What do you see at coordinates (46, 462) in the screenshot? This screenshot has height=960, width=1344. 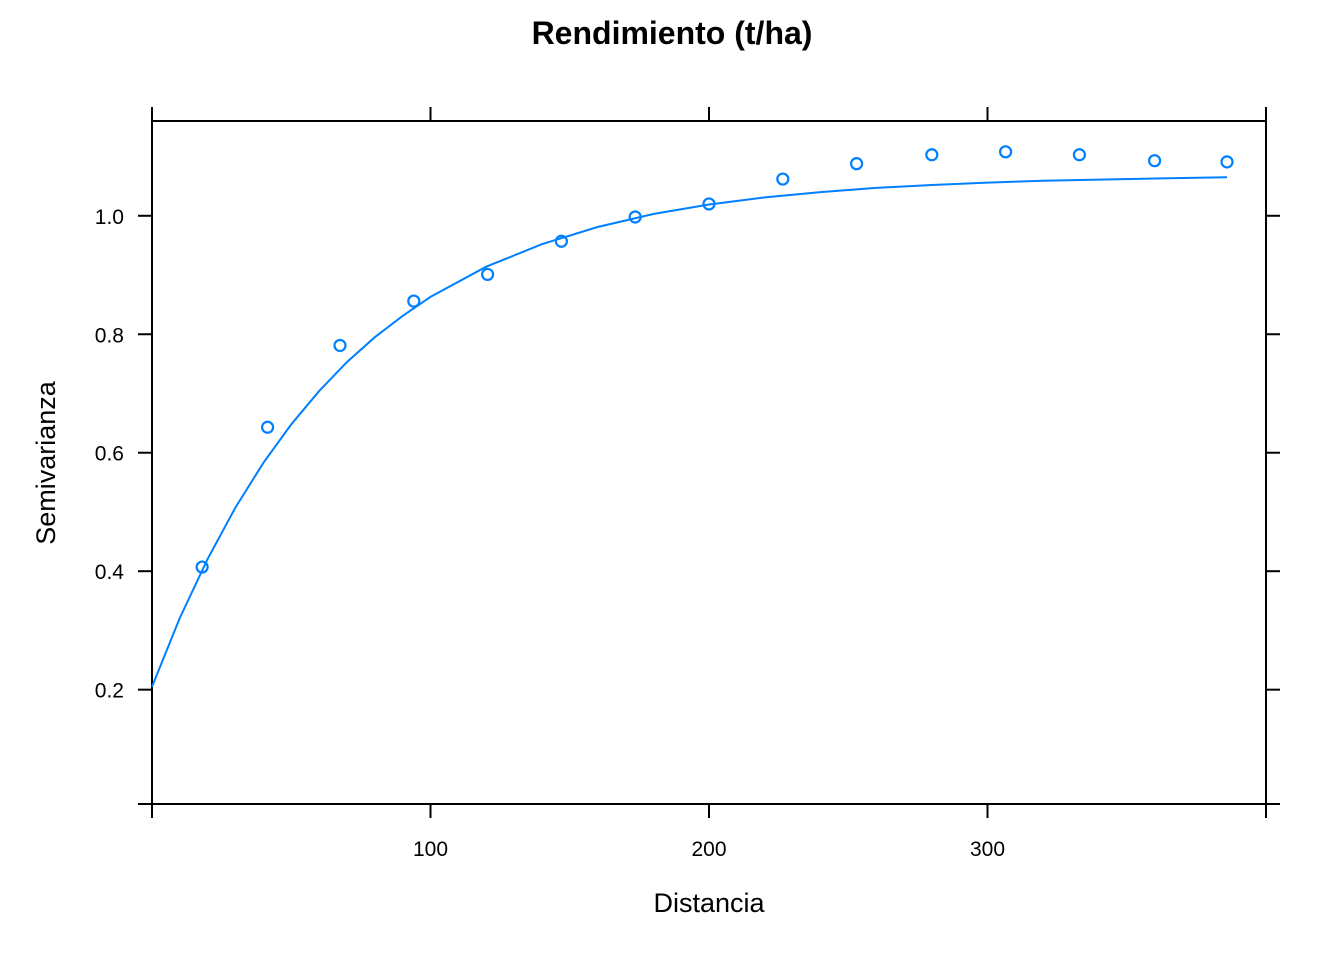 I see `y-axis-title: Semivarianza` at bounding box center [46, 462].